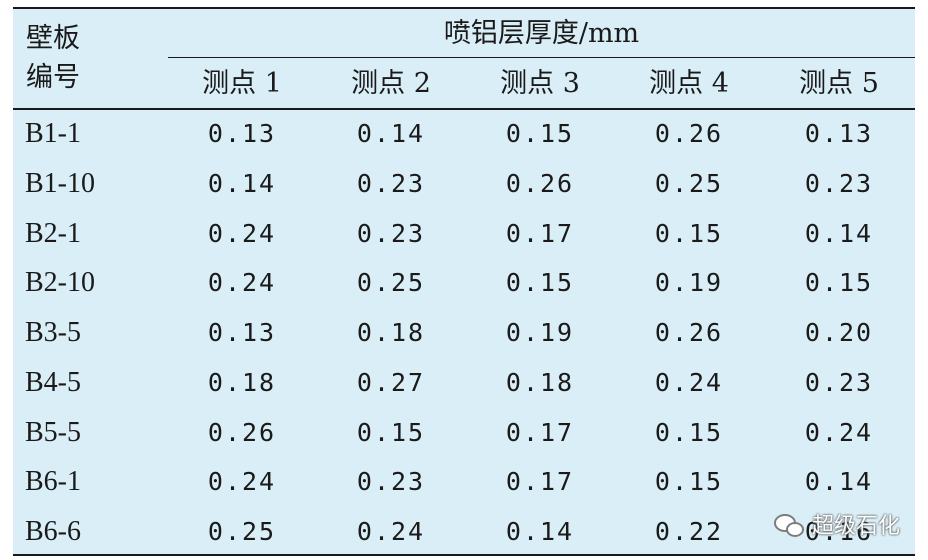 The width and height of the screenshot is (928, 560). I want to click on table-cell: 0.22, so click(689, 531).